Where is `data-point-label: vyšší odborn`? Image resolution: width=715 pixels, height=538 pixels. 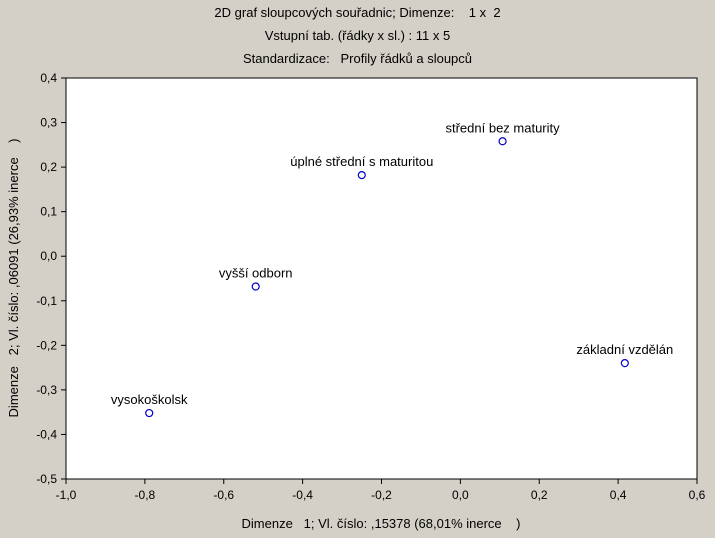
data-point-label: vyšší odborn is located at coordinates (256, 273).